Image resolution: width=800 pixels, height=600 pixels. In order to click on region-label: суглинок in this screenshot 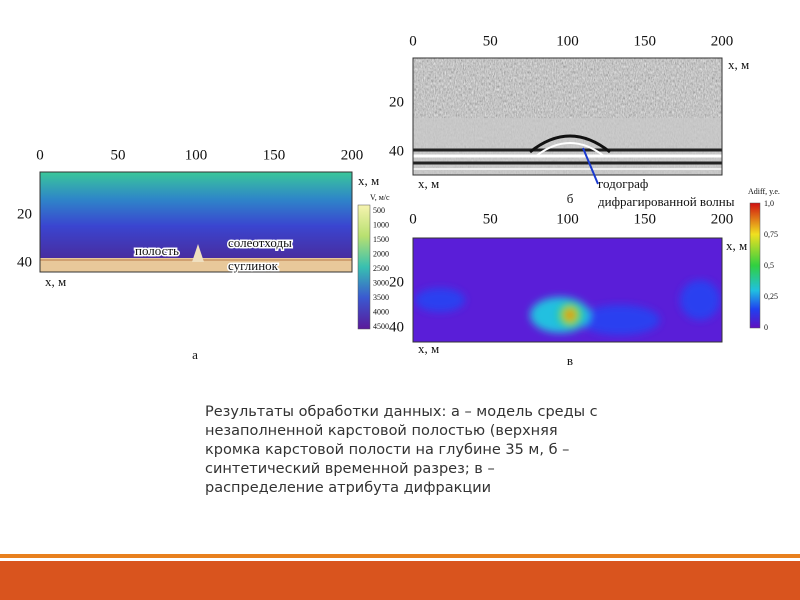, I will do `click(253, 265)`.